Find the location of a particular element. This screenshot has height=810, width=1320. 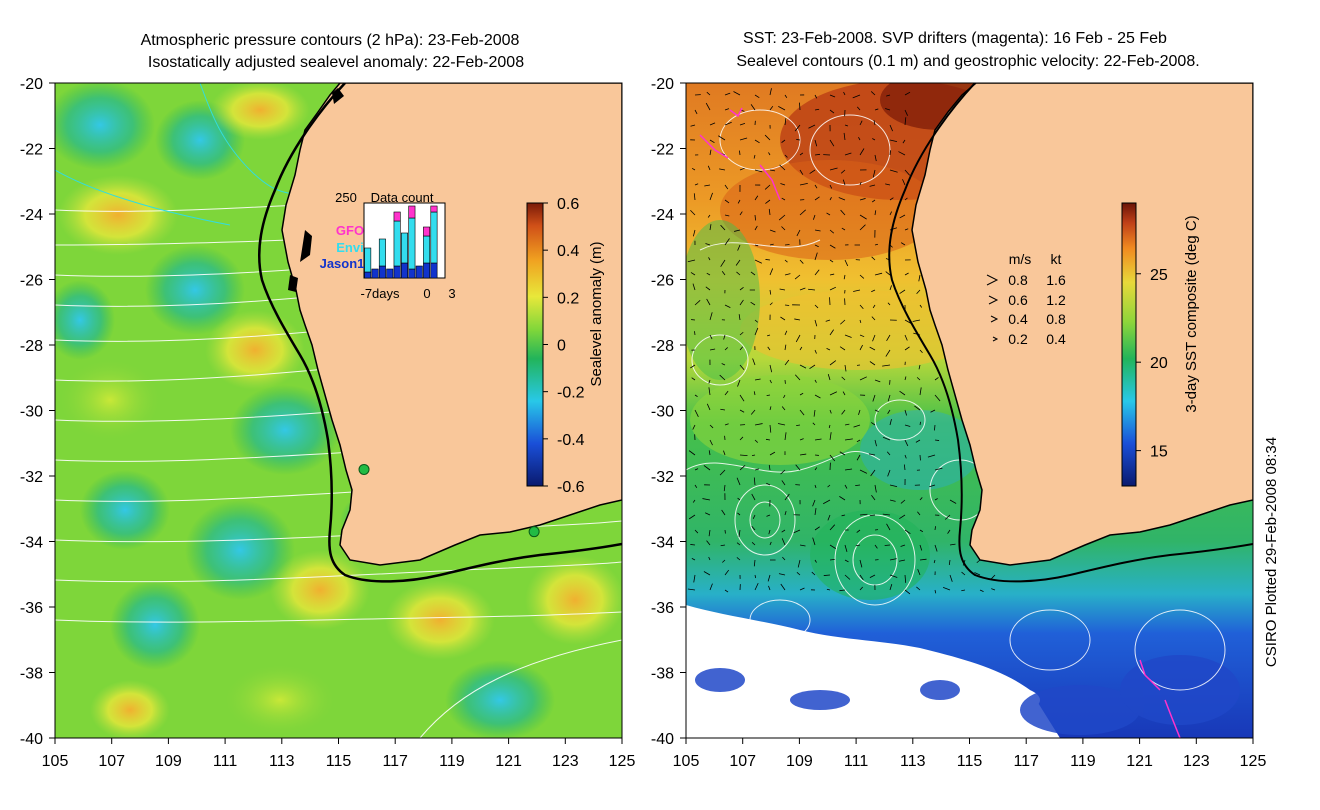

left-lat-tick-label: -28 is located at coordinates (31, 346).